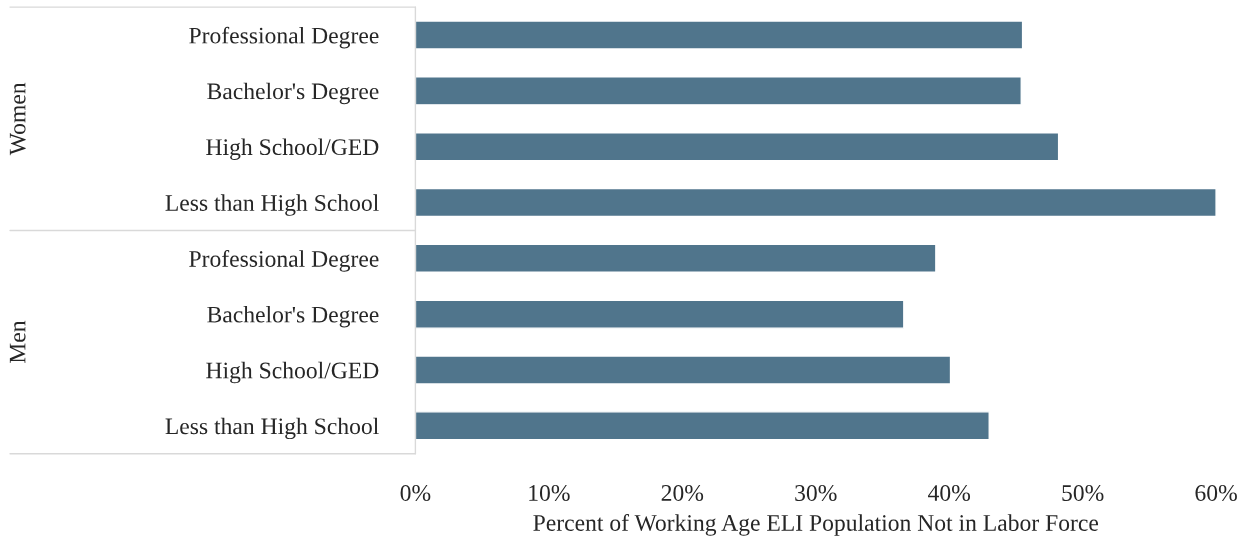  Describe the element at coordinates (682, 492) in the screenshot. I see `x-tick-label: 20%` at that location.